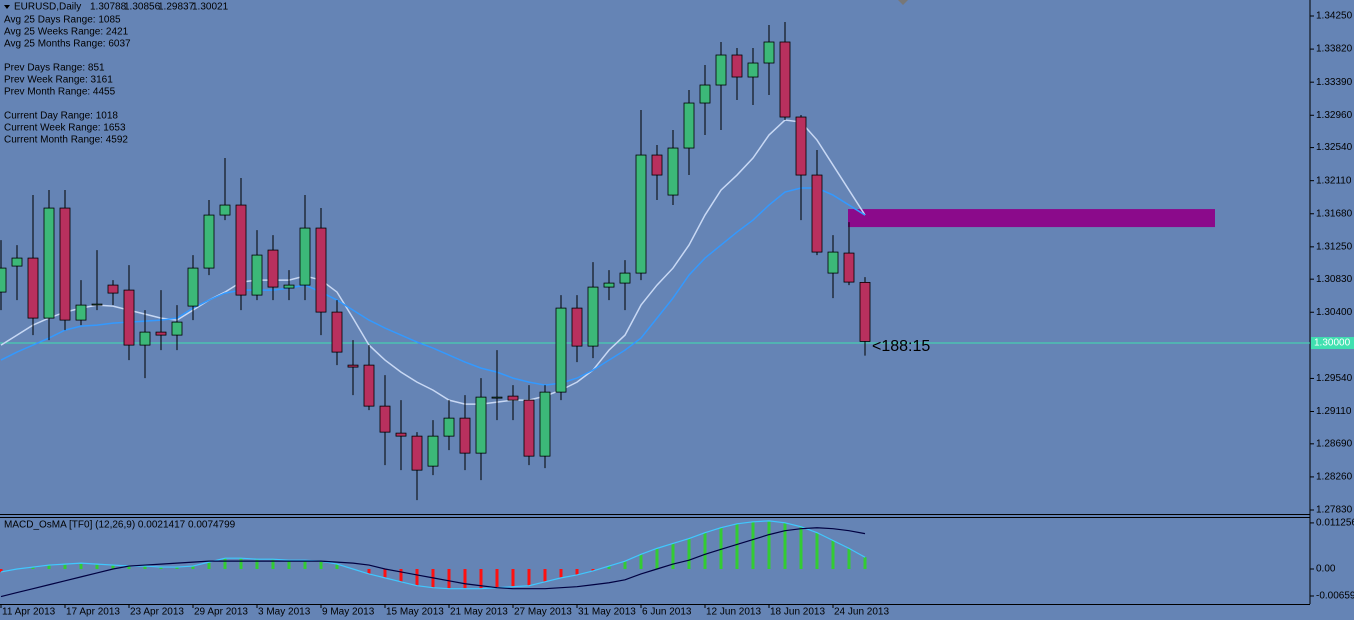  Describe the element at coordinates (903, 2) in the screenshot. I see `shift-marker` at that location.